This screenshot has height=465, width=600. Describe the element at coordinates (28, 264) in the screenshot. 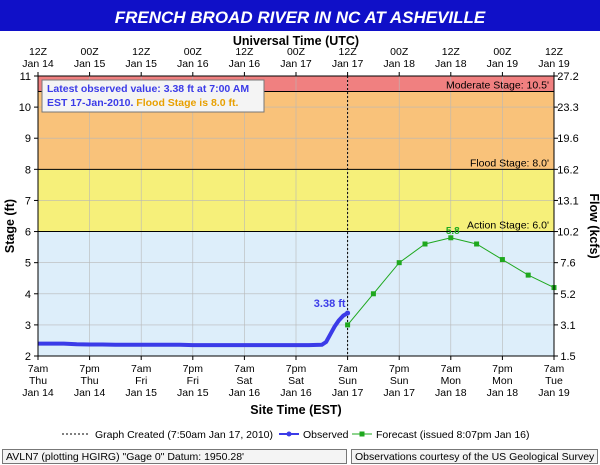

I see `y-tick-label: 5` at that location.